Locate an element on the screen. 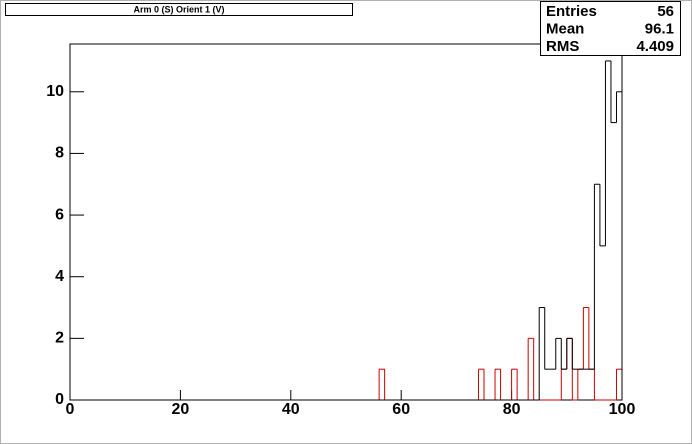 This screenshot has width=692, height=444. stats-label: Entries is located at coordinates (571, 11).